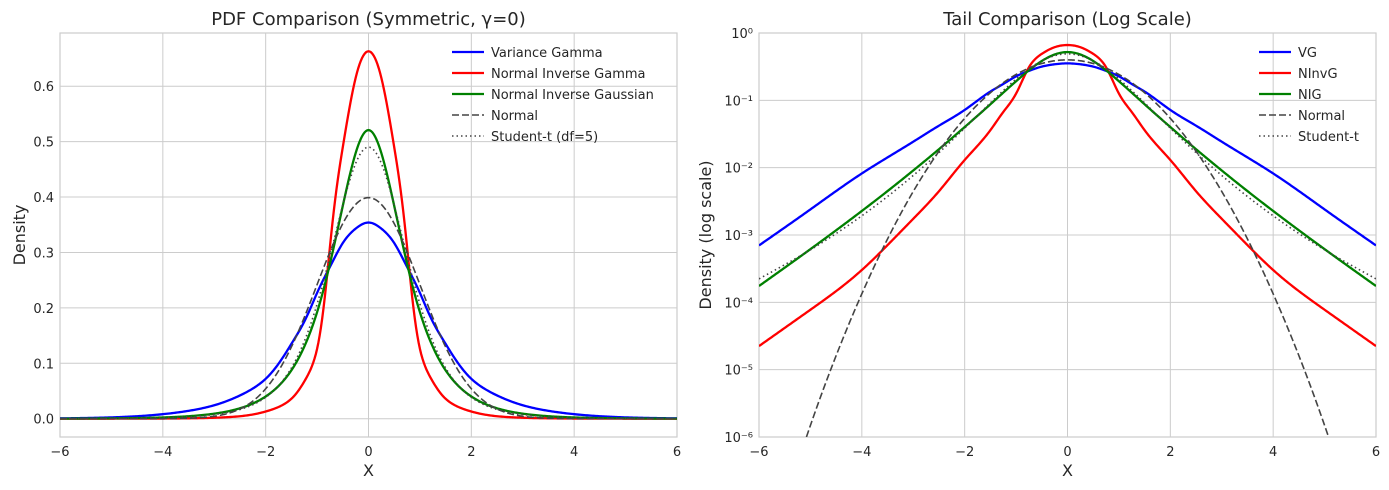 This screenshot has width=1389, height=490. Describe the element at coordinates (43, 420) in the screenshot. I see `y-tick-label: 0.0` at that location.